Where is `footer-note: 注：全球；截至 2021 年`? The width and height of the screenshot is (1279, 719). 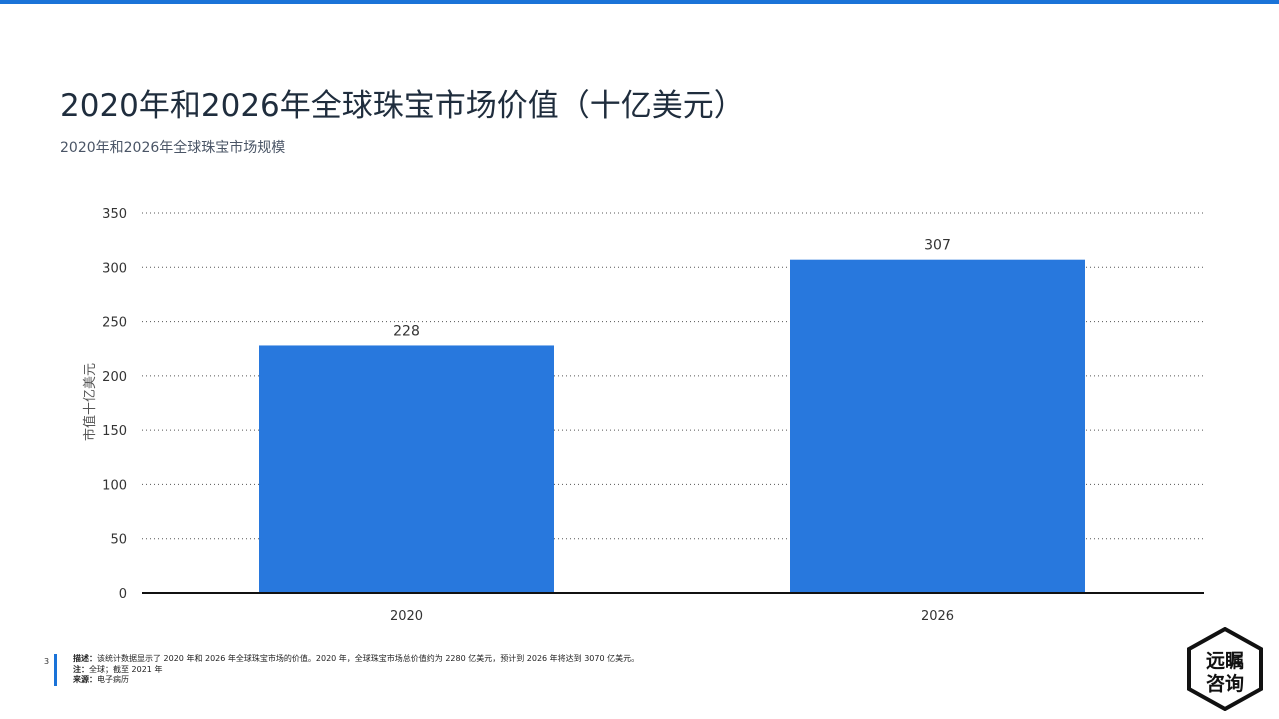 footer-note: 注：全球；截至 2021 年 is located at coordinates (118, 669).